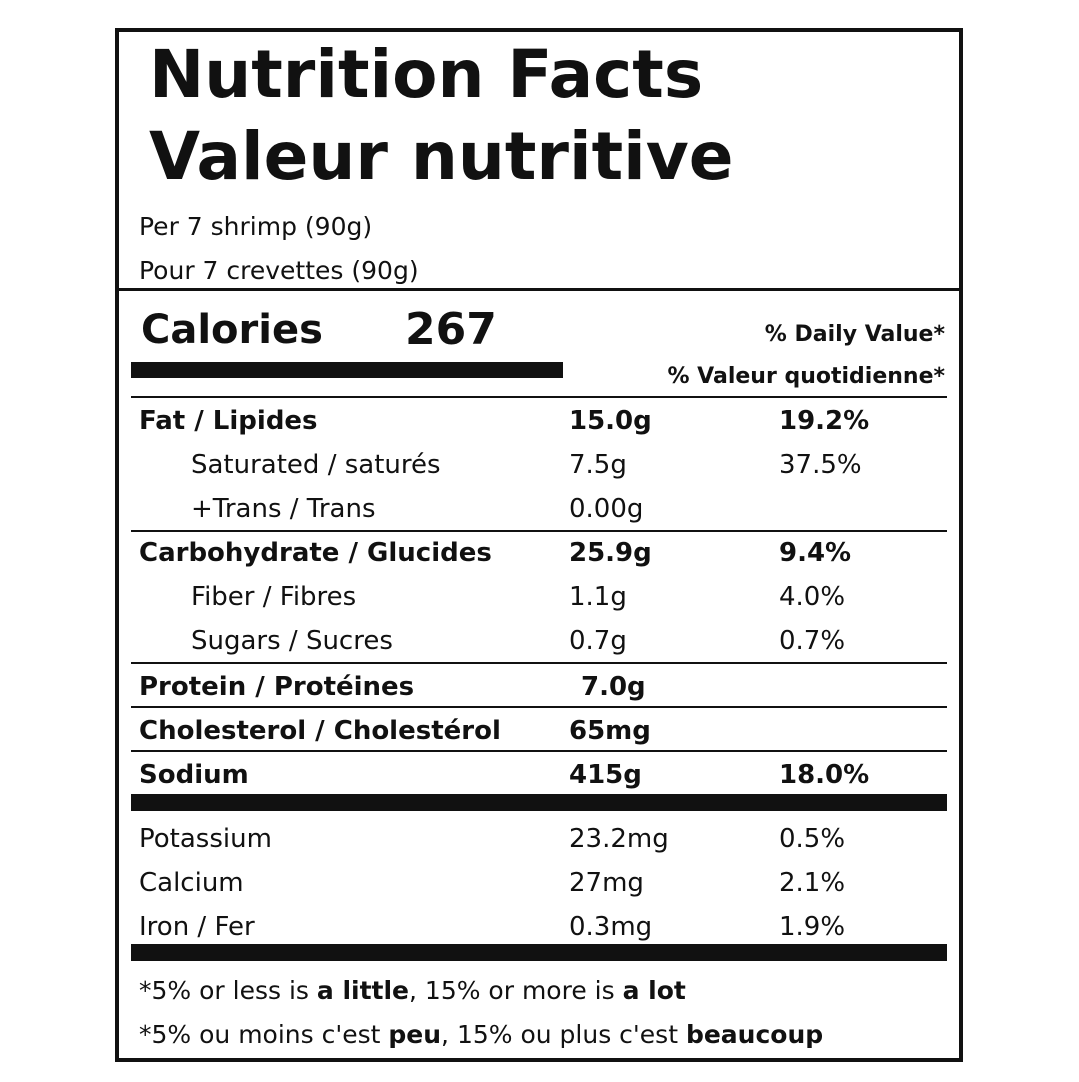 This screenshot has width=1079, height=1082. What do you see at coordinates (812, 927) in the screenshot?
I see `daily-value: 1.9%` at bounding box center [812, 927].